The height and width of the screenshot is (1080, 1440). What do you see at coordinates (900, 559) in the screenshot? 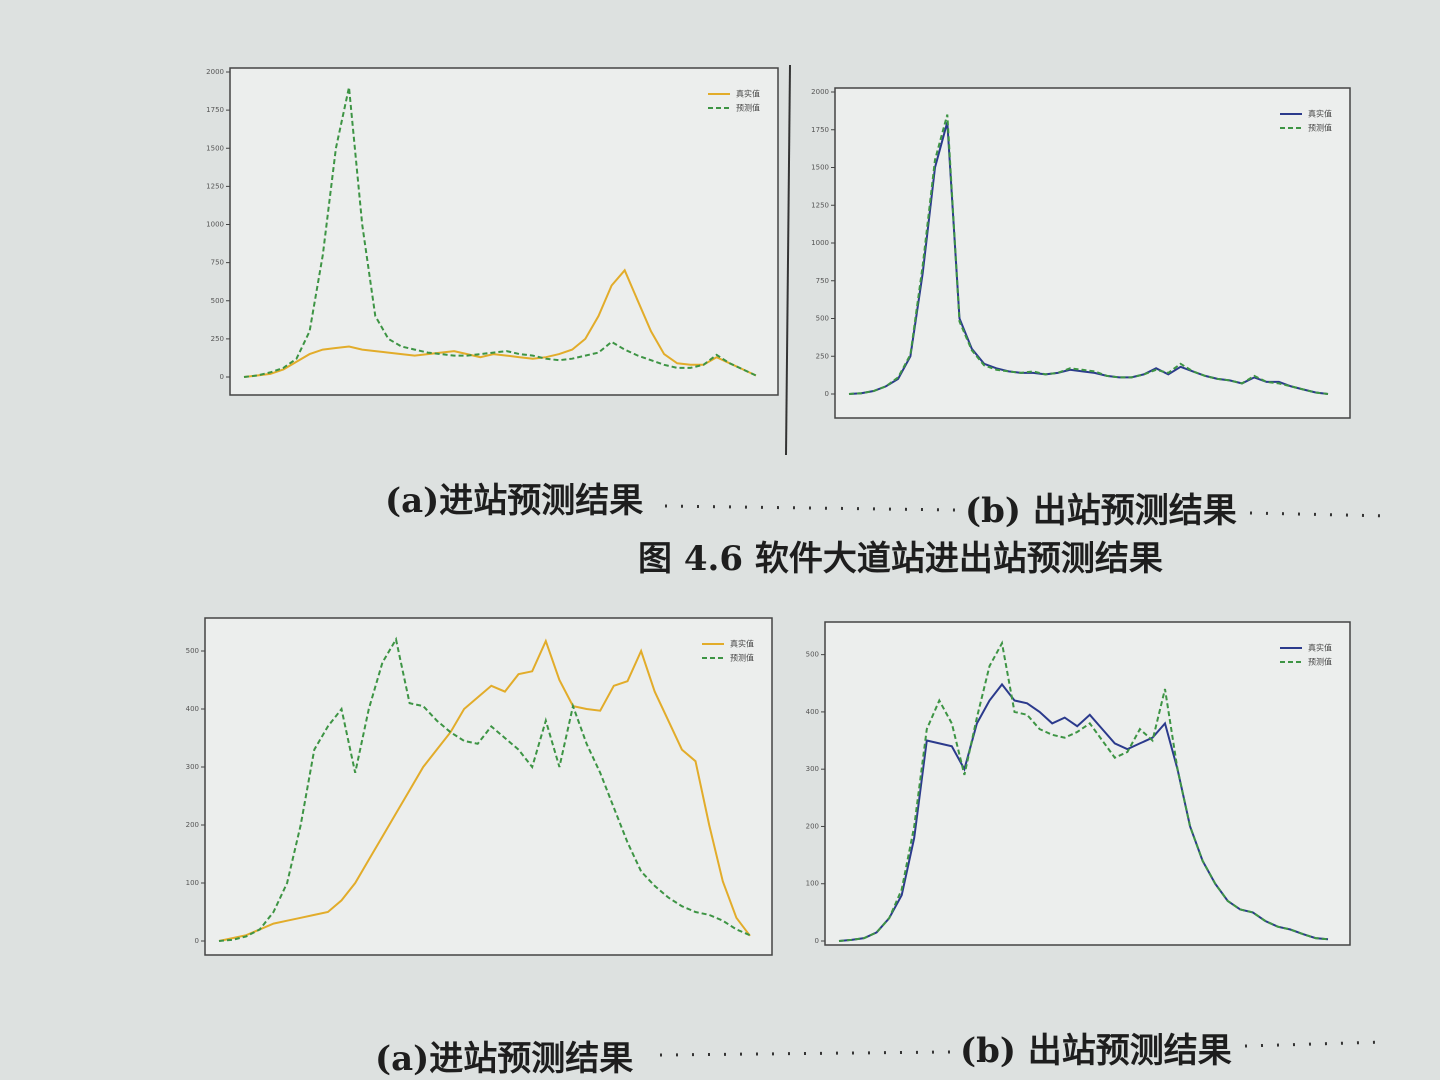
I see `figure-caption: 图 4.6 软件大道站进出站预测结果` at bounding box center [900, 559].